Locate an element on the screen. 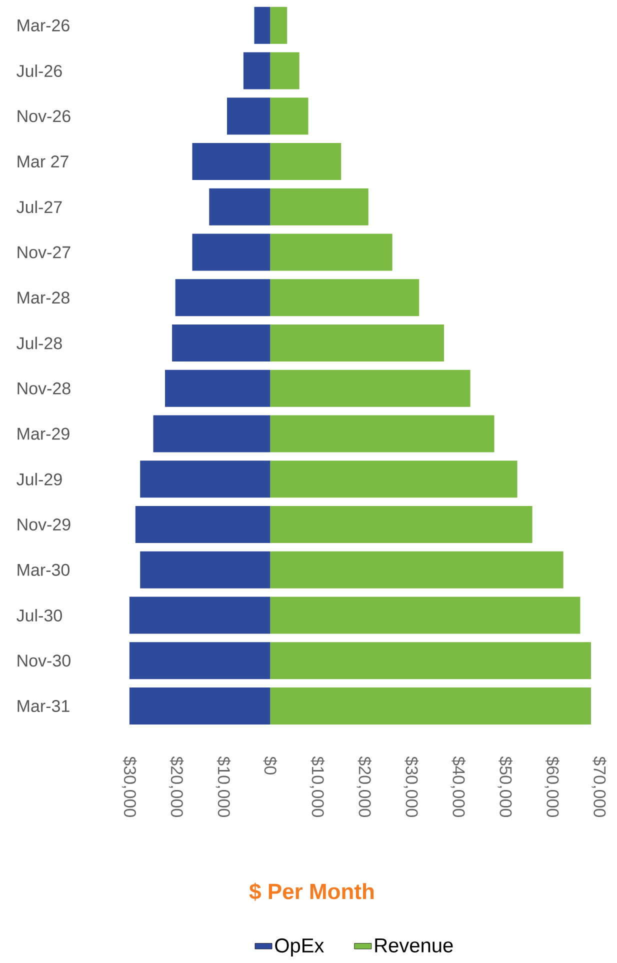 This screenshot has width=617, height=963. y-tick-label: Nov-27 is located at coordinates (44, 252).